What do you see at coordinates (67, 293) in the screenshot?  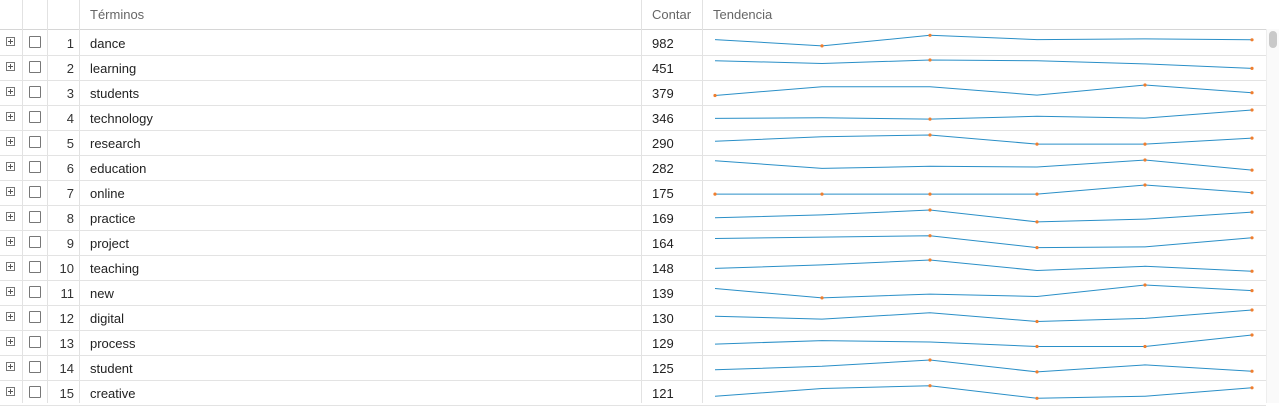 I see `row-index: 11` at bounding box center [67, 293].